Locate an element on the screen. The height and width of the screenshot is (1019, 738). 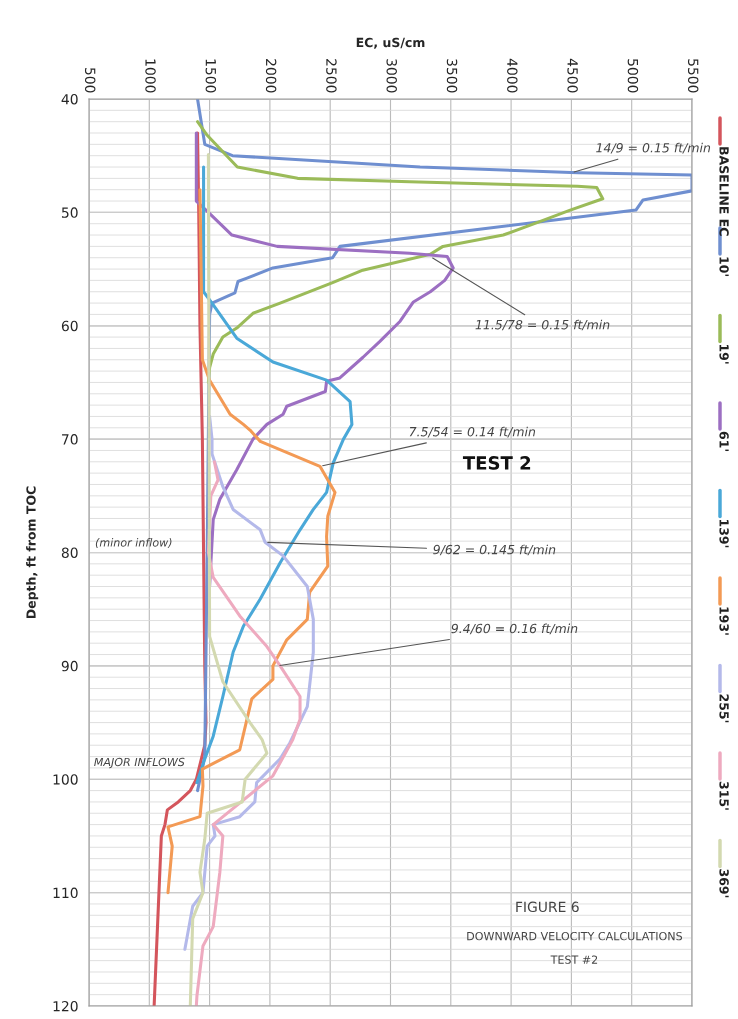
annotation: 11.5/78 = 0.15 ft/min is located at coordinates (542, 325).